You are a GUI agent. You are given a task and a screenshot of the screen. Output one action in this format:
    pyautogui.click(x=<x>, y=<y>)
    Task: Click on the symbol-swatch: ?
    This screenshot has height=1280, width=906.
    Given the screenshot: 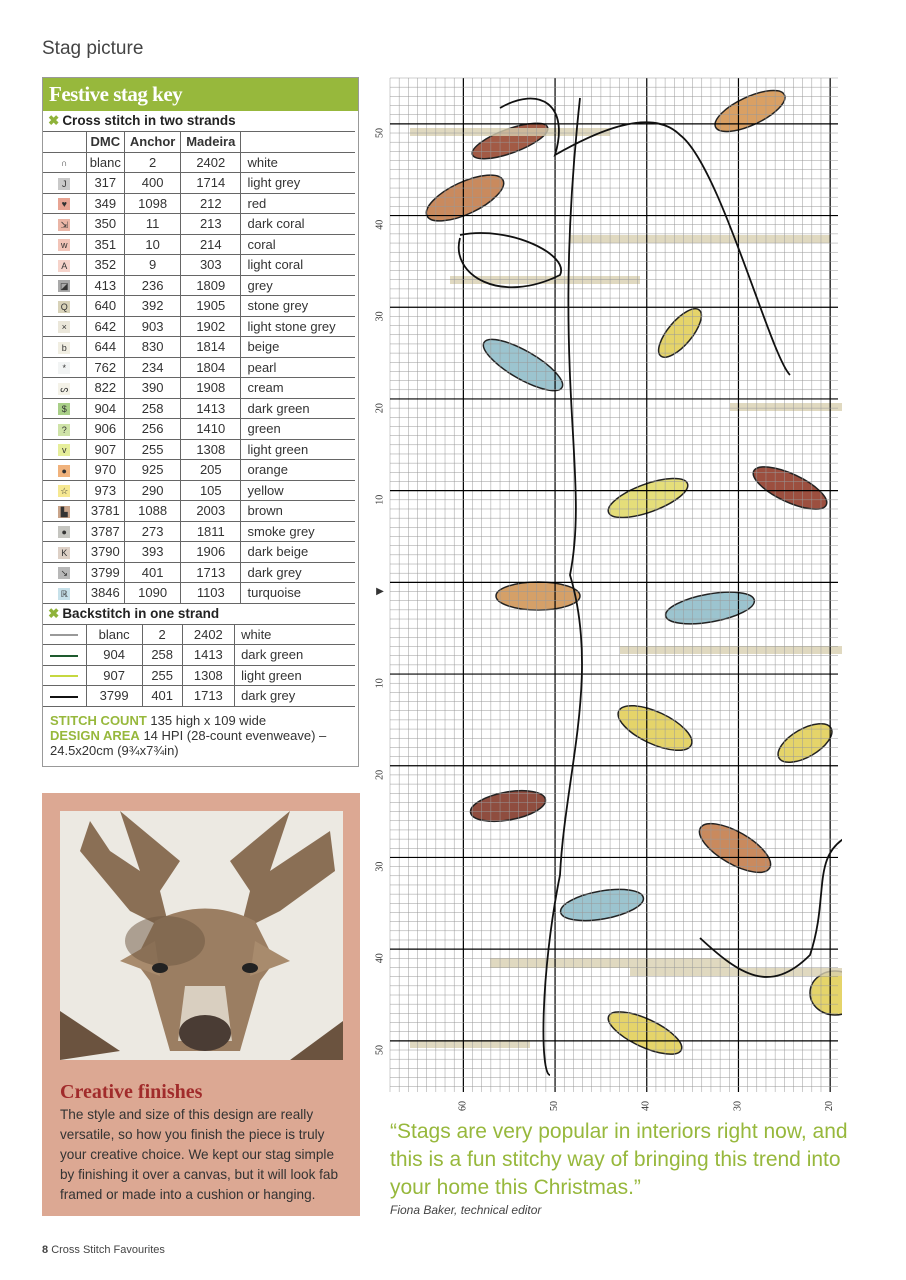 What is the action you would take?
    pyautogui.click(x=64, y=429)
    